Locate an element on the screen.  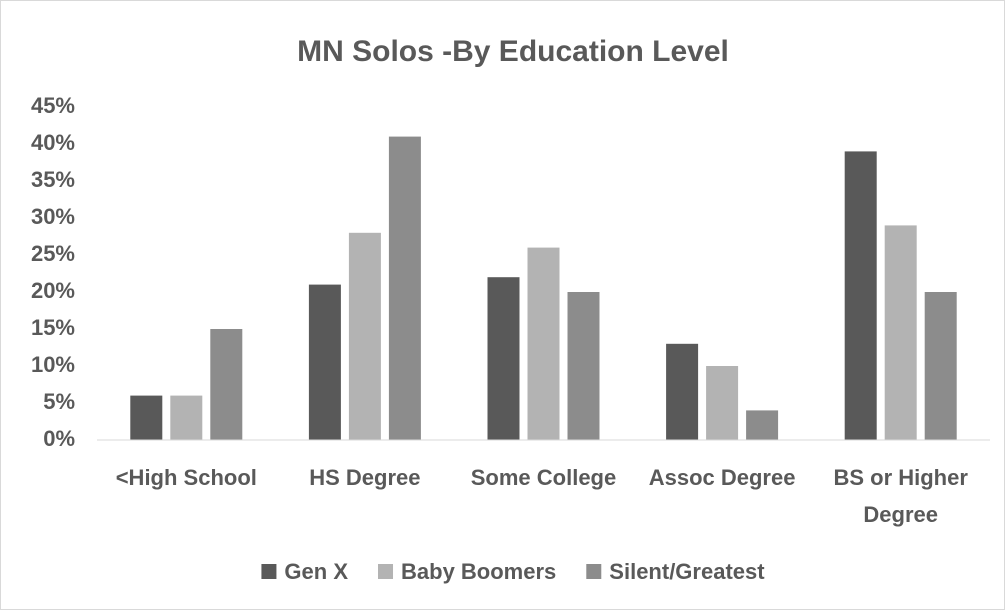
legend: Gen X Baby Boomers Silent/Greatest is located at coordinates (513, 571).